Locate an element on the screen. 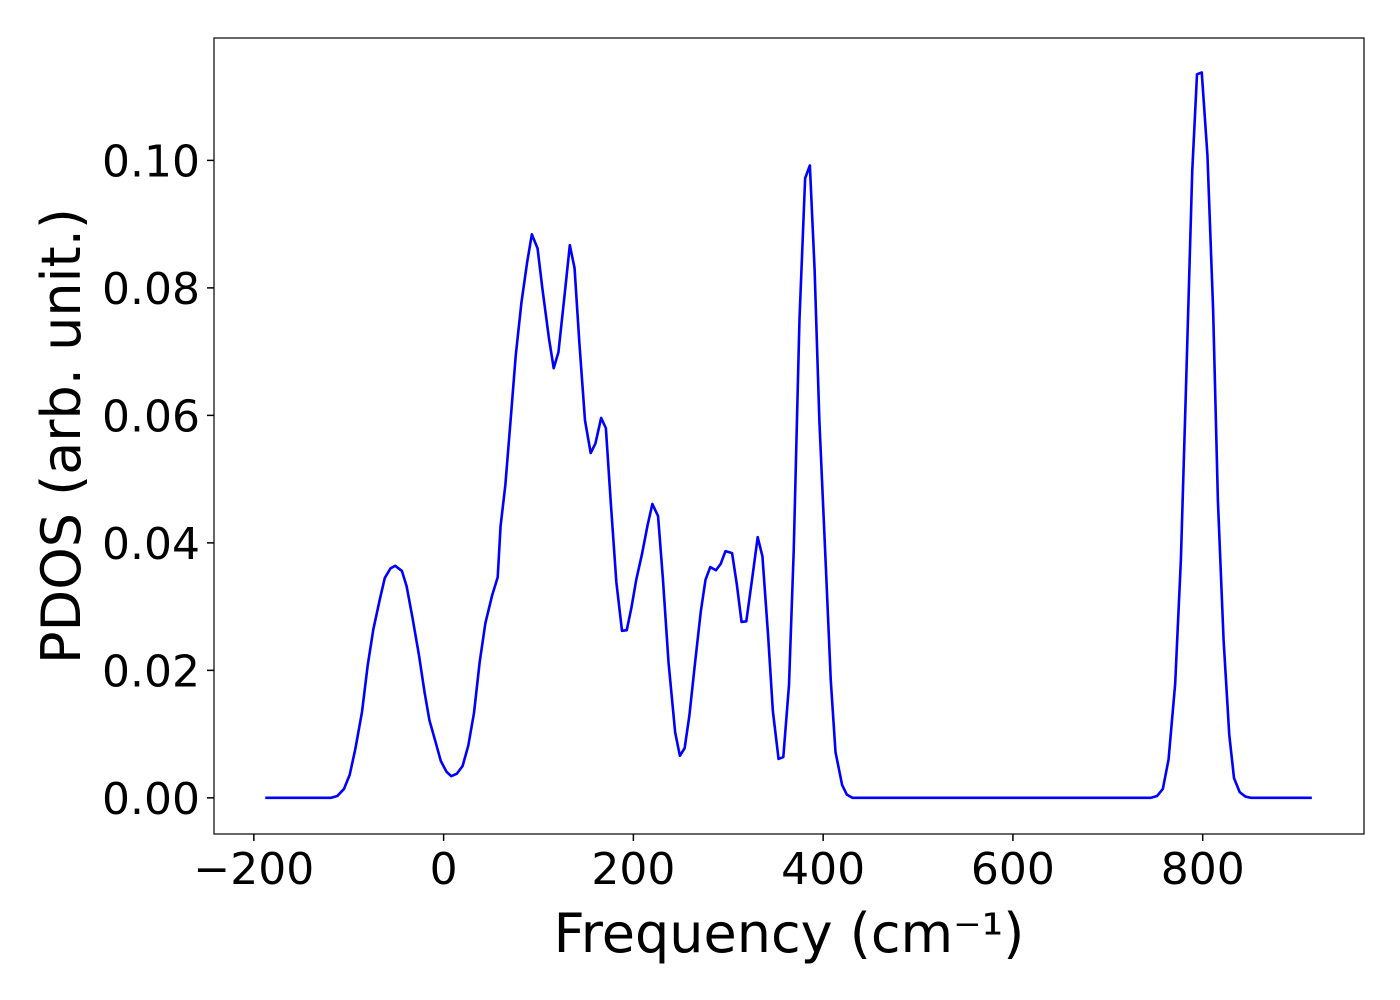 The height and width of the screenshot is (1000, 1400). y-tick-label: 0.02 is located at coordinates (151, 671).